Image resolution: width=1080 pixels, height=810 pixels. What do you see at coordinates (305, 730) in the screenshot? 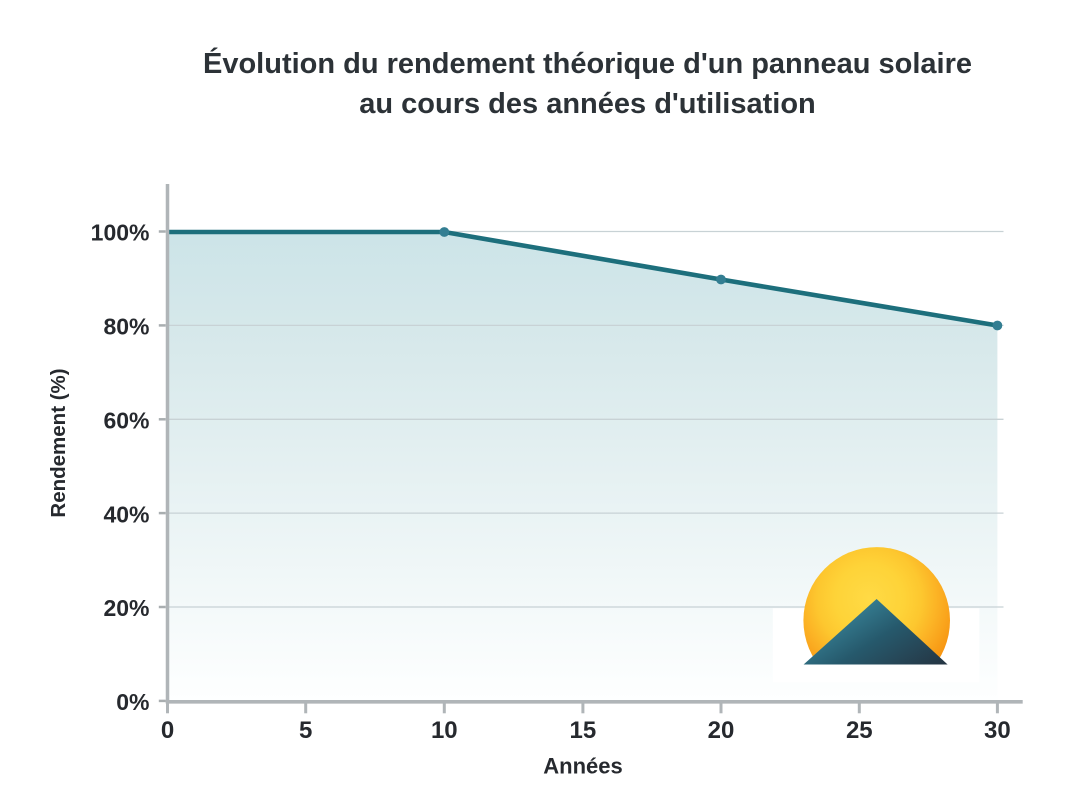
I see `svg-text: 5` at bounding box center [305, 730].